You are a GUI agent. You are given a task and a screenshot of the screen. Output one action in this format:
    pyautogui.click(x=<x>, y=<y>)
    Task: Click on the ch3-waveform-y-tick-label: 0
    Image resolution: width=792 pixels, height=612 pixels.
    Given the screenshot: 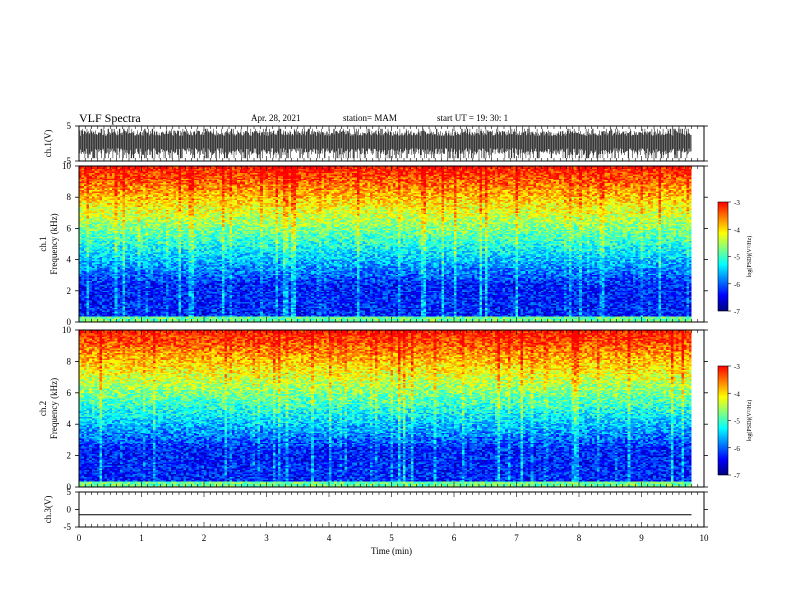 What is the action you would take?
    pyautogui.click(x=69, y=510)
    